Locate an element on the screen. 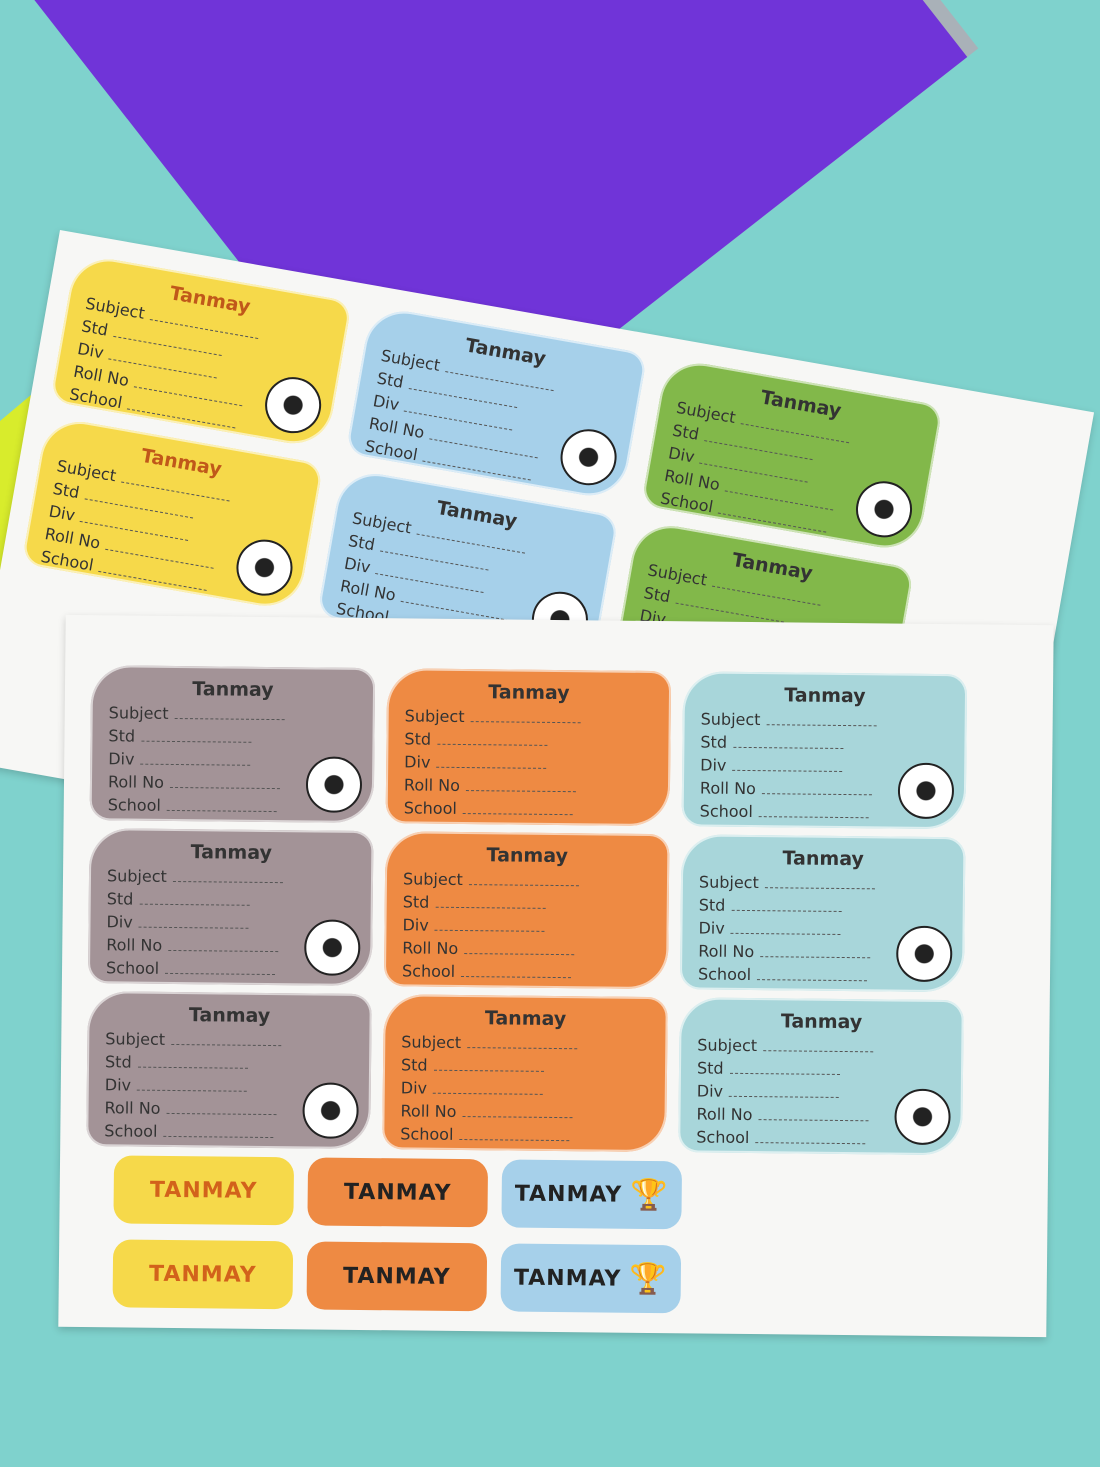 This screenshot has width=1100, height=1467. trophy-icon: 🏆 is located at coordinates (648, 1279).